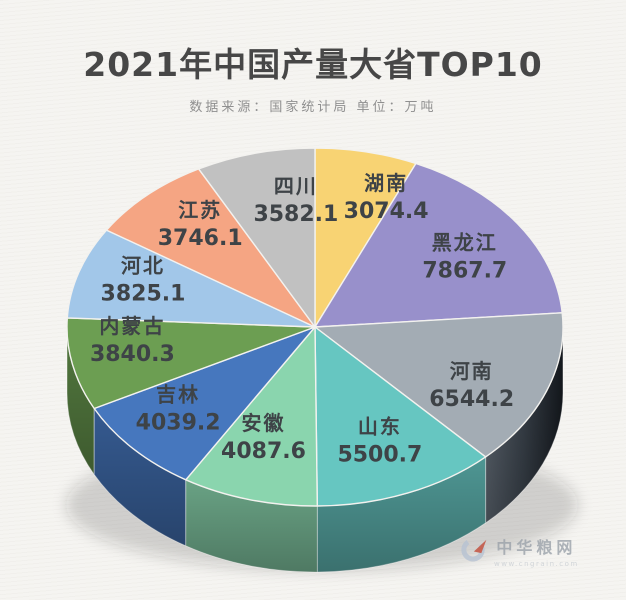 This screenshot has height=600, width=626. What do you see at coordinates (464, 271) in the screenshot?
I see `slice-value-黑龙江: 7867.7` at bounding box center [464, 271].